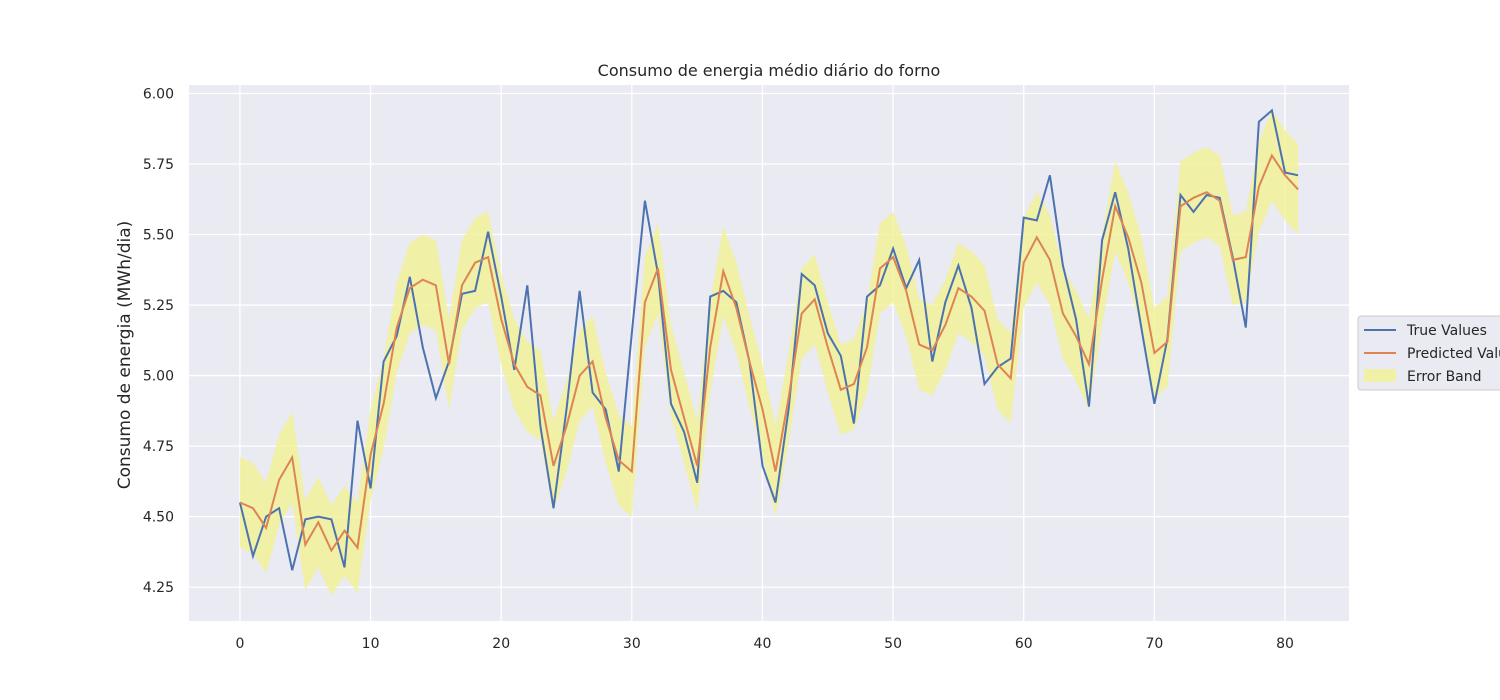 This screenshot has width=1500, height=700. What do you see at coordinates (158, 94) in the screenshot?
I see `y-tick-label: 6.00` at bounding box center [158, 94].